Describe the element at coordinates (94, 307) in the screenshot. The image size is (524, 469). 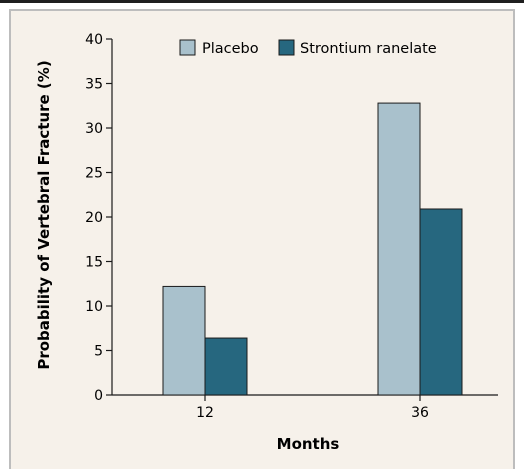
I see `y-tick-label-10: 10` at that location.